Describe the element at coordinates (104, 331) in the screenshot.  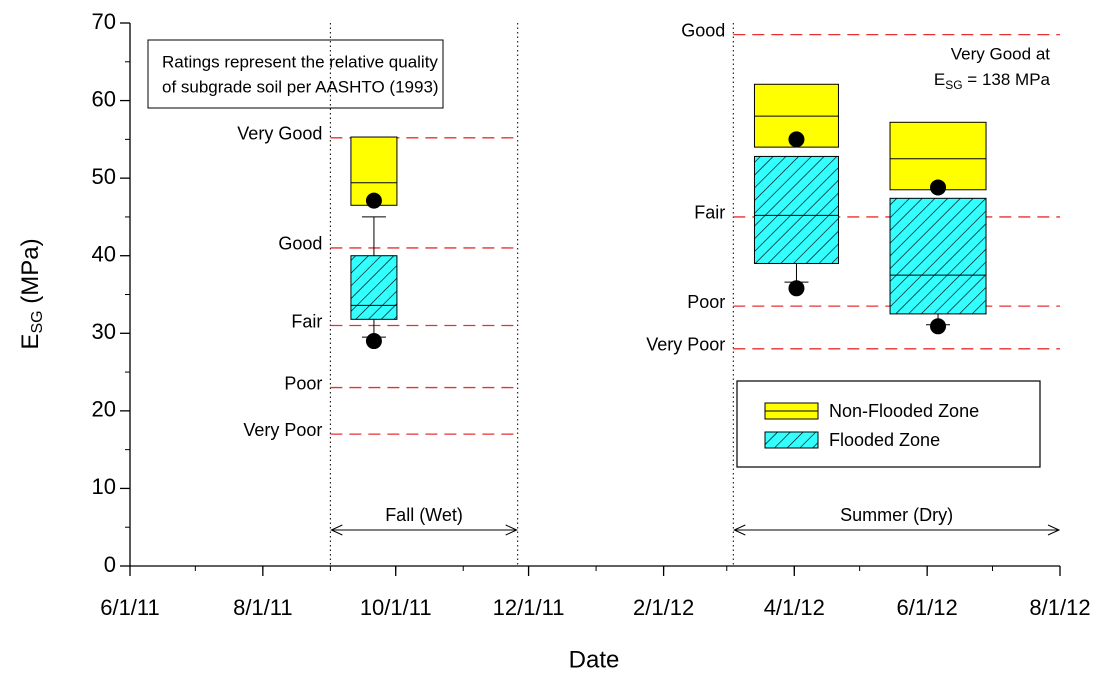
I see `y-tick-label: 30` at that location.